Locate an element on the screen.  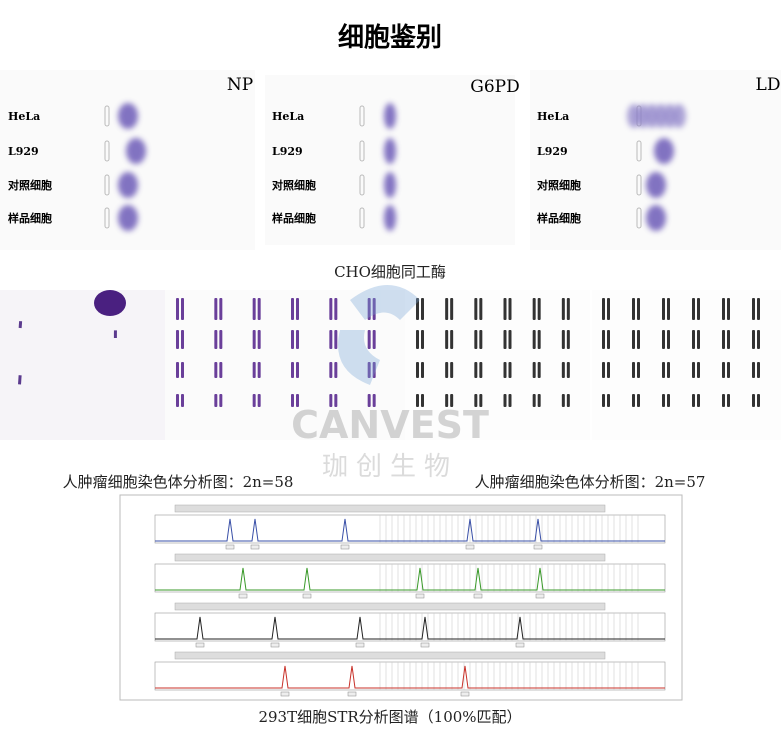
str-header is located at coordinates (390, 557).